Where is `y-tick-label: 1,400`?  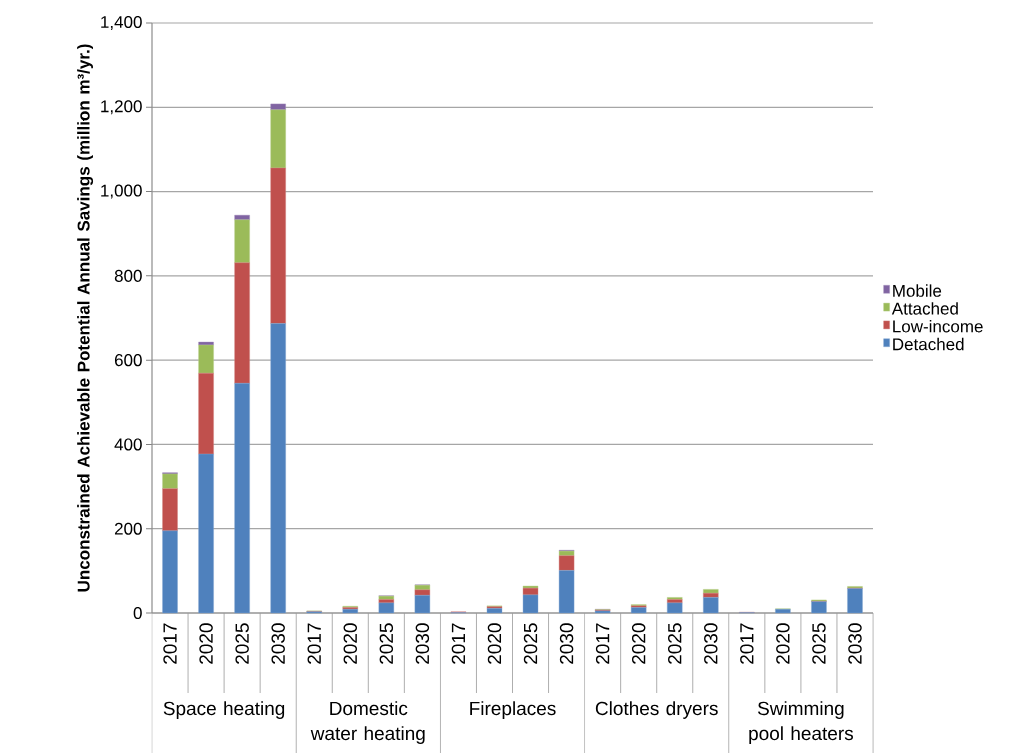 y-tick-label: 1,400 is located at coordinates (121, 23).